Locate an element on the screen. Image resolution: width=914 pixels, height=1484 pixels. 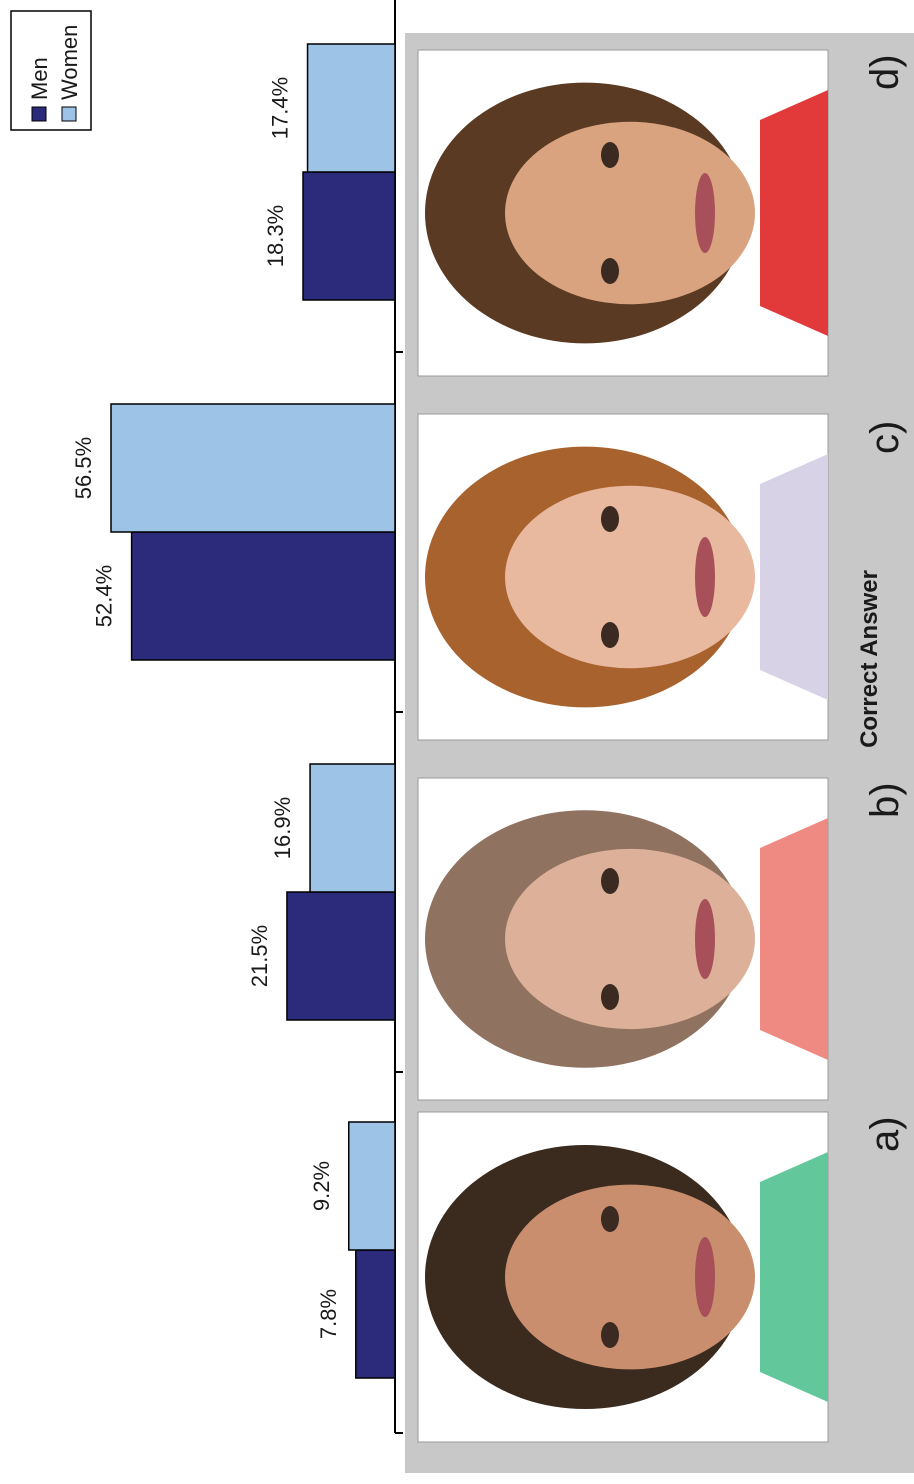
data-label: 21.5% is located at coordinates (259, 956).